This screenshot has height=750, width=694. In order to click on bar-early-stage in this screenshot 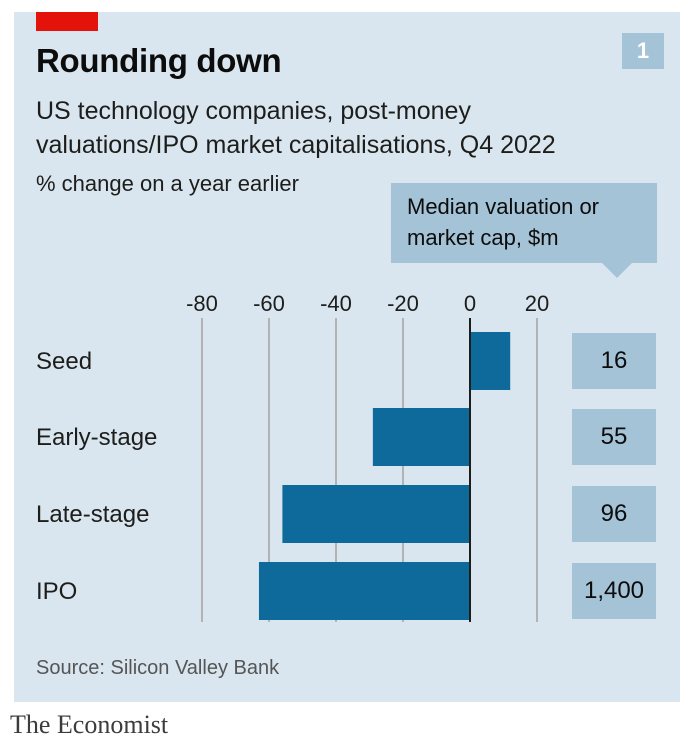, I will do `click(421, 437)`.